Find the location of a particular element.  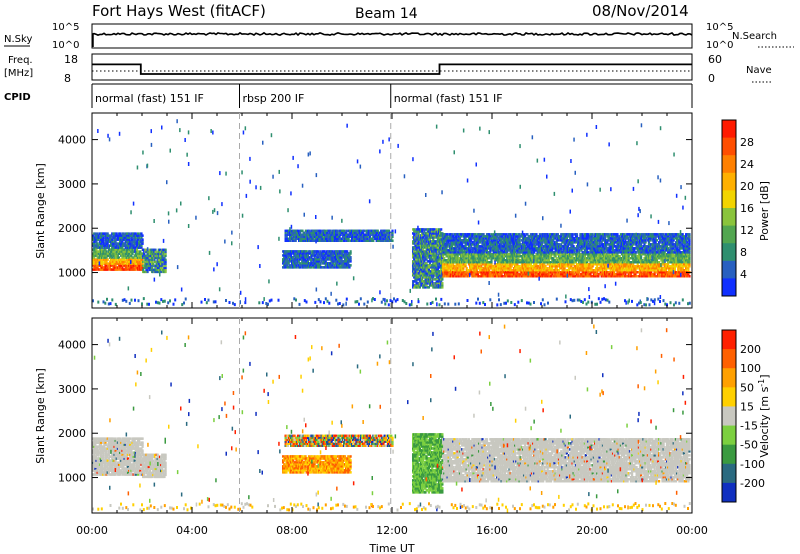

cpid-segment-label: rbsp 200 IF is located at coordinates (274, 98).